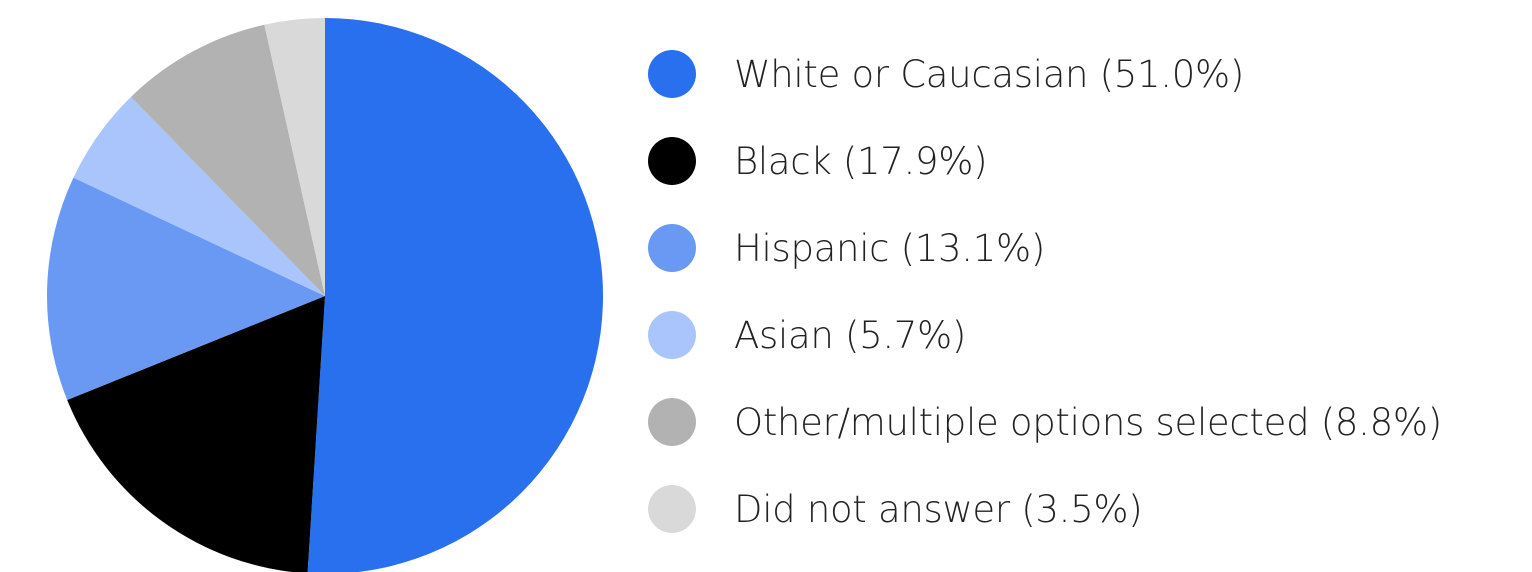  Describe the element at coordinates (1045, 335) in the screenshot. I see `legend-item-asian: Asian (5.7%)` at that location.